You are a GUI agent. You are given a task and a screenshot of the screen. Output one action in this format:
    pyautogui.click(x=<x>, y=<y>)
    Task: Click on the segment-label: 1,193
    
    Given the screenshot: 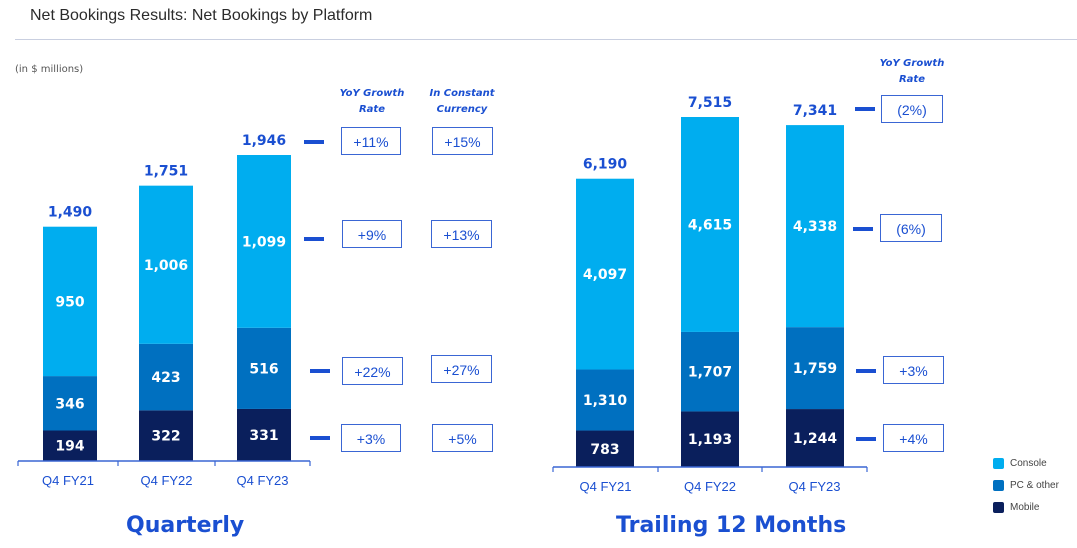 What is the action you would take?
    pyautogui.click(x=710, y=440)
    